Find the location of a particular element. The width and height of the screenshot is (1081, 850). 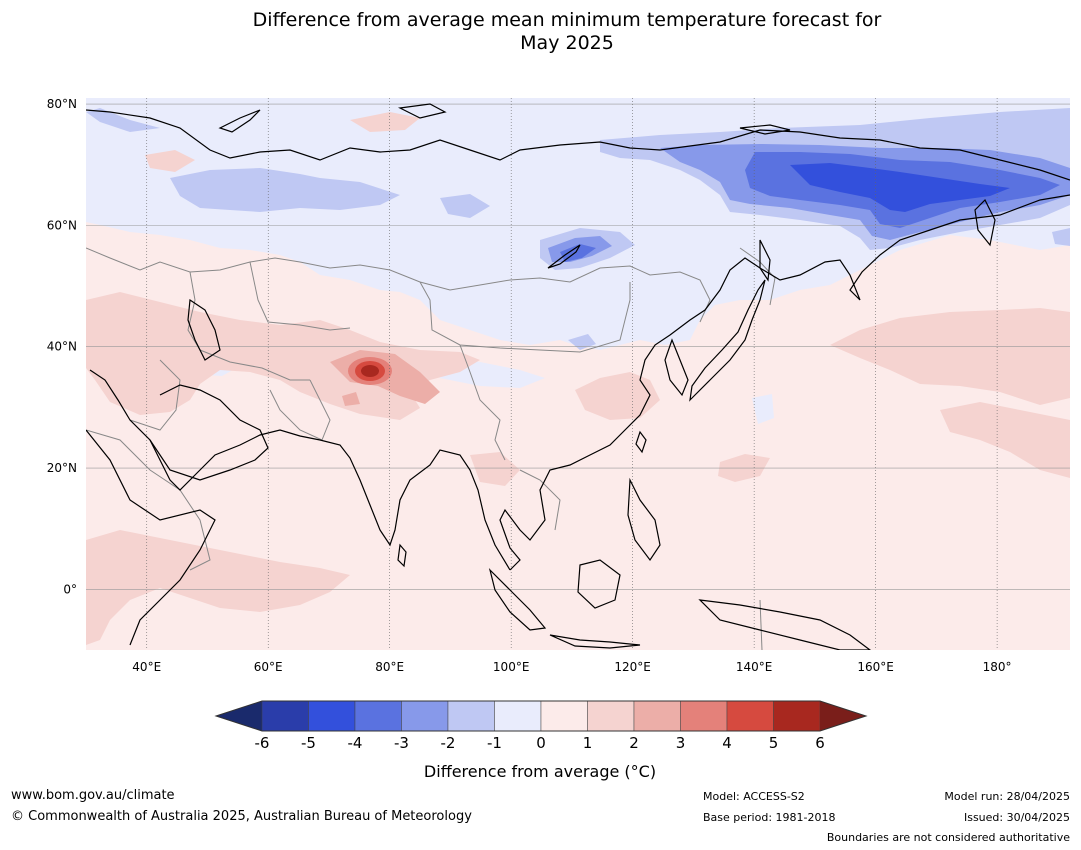

colorbar-tick-label: 0 is located at coordinates (541, 743).